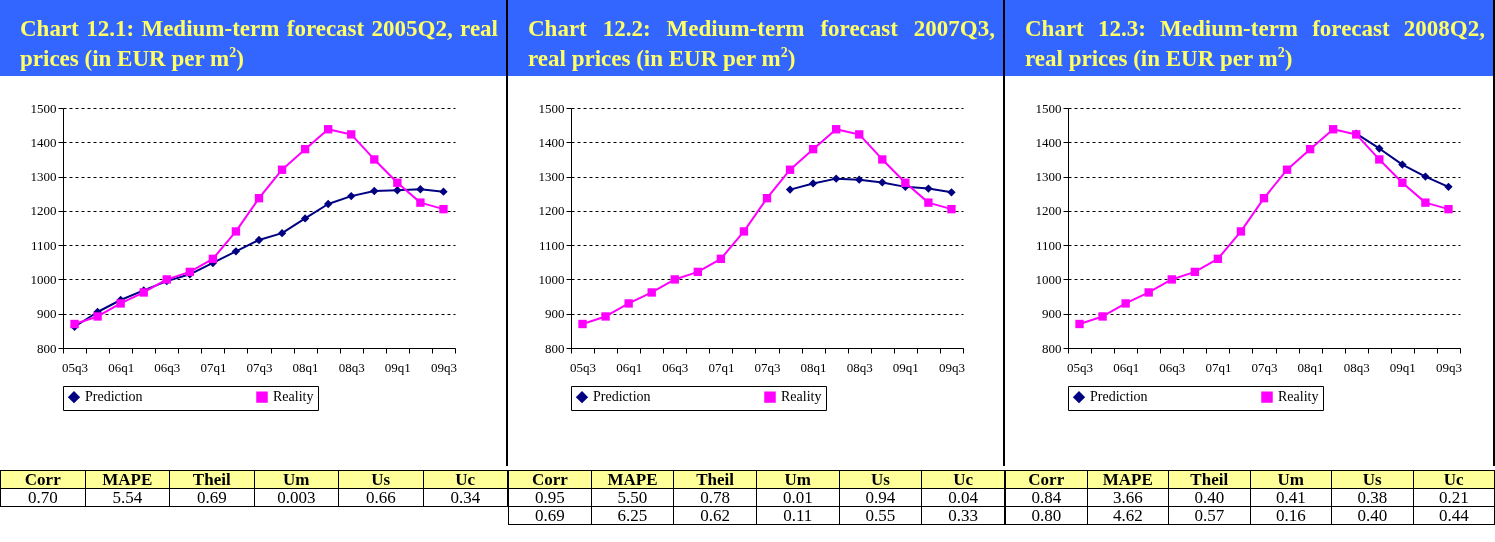 This screenshot has width=1495, height=542. I want to click on text: 0.95, so click(550, 497).